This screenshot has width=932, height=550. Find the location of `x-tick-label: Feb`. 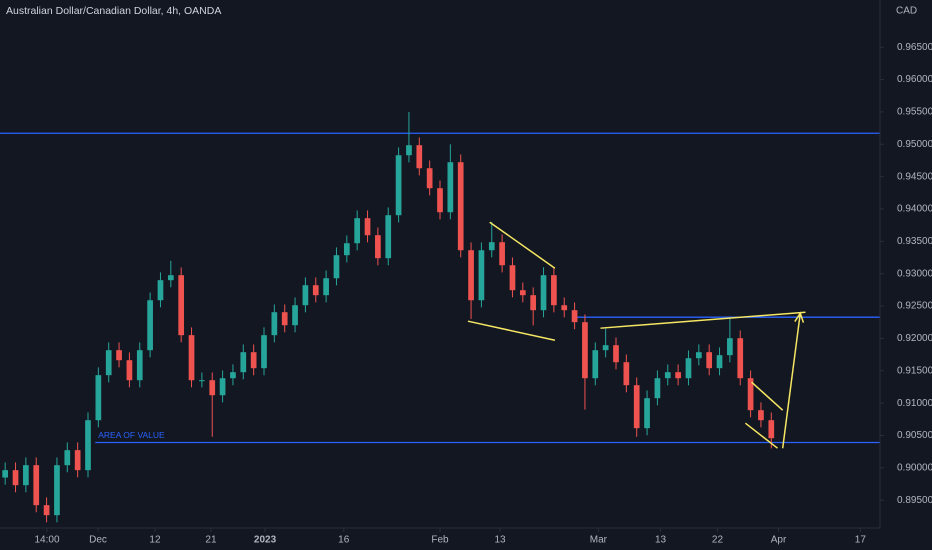

x-tick-label: Feb is located at coordinates (440, 540).